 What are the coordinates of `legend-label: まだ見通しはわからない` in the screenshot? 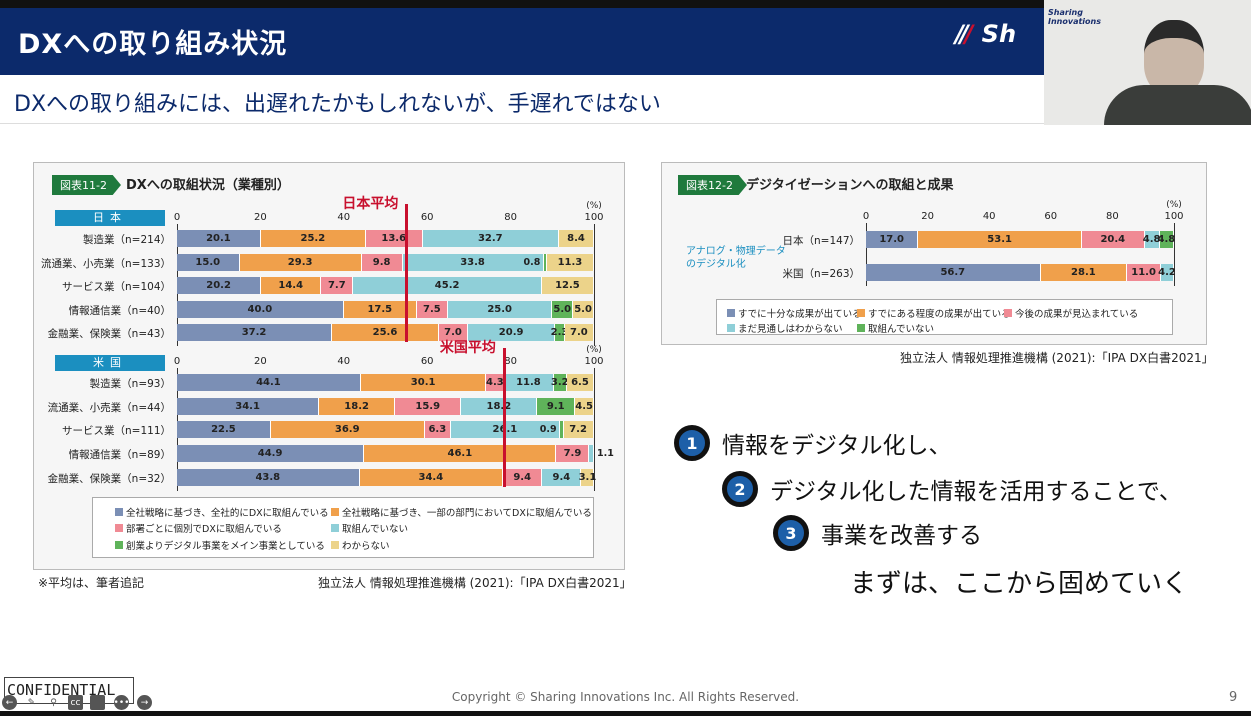 It's located at (790, 329).